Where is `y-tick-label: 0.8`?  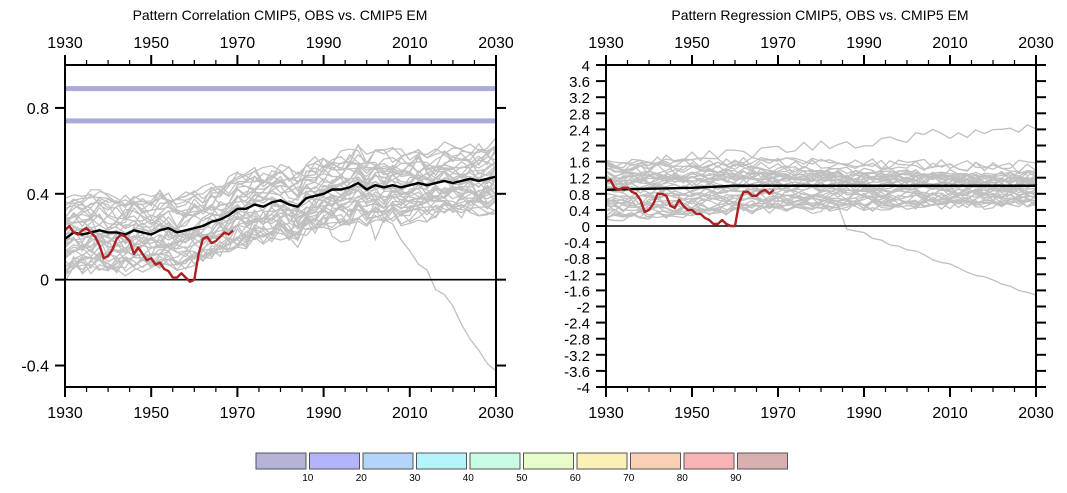 y-tick-label: 0.8 is located at coordinates (579, 195).